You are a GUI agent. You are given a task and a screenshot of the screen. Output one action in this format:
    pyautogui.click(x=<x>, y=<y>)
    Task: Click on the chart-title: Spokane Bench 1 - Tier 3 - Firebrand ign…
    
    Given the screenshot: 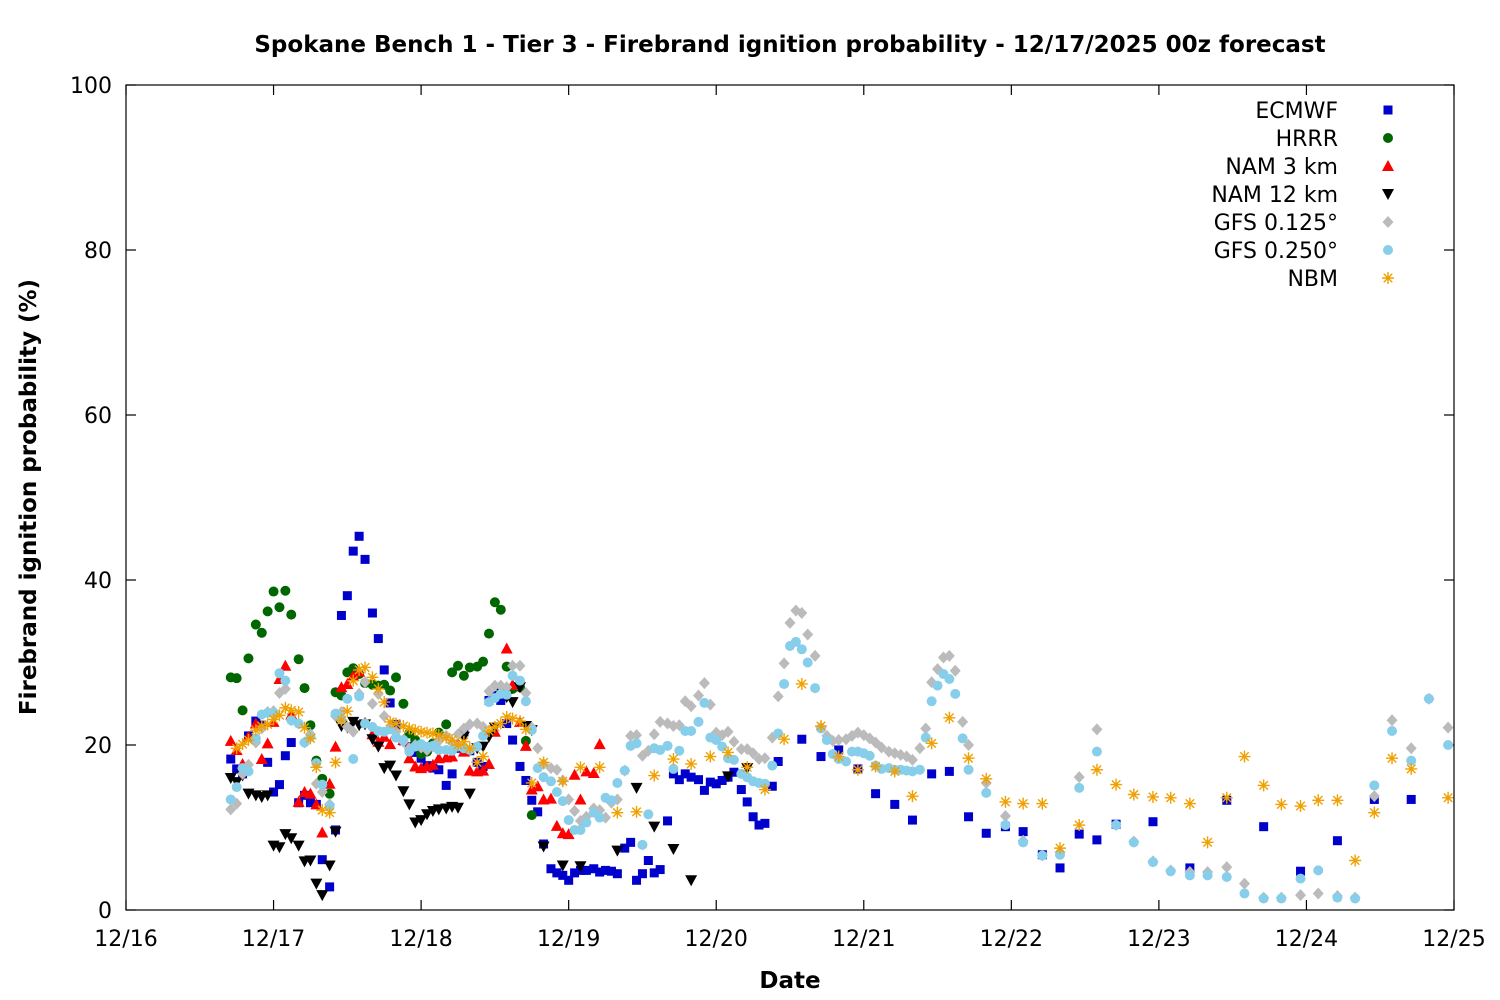 What is the action you would take?
    pyautogui.click(x=789, y=45)
    